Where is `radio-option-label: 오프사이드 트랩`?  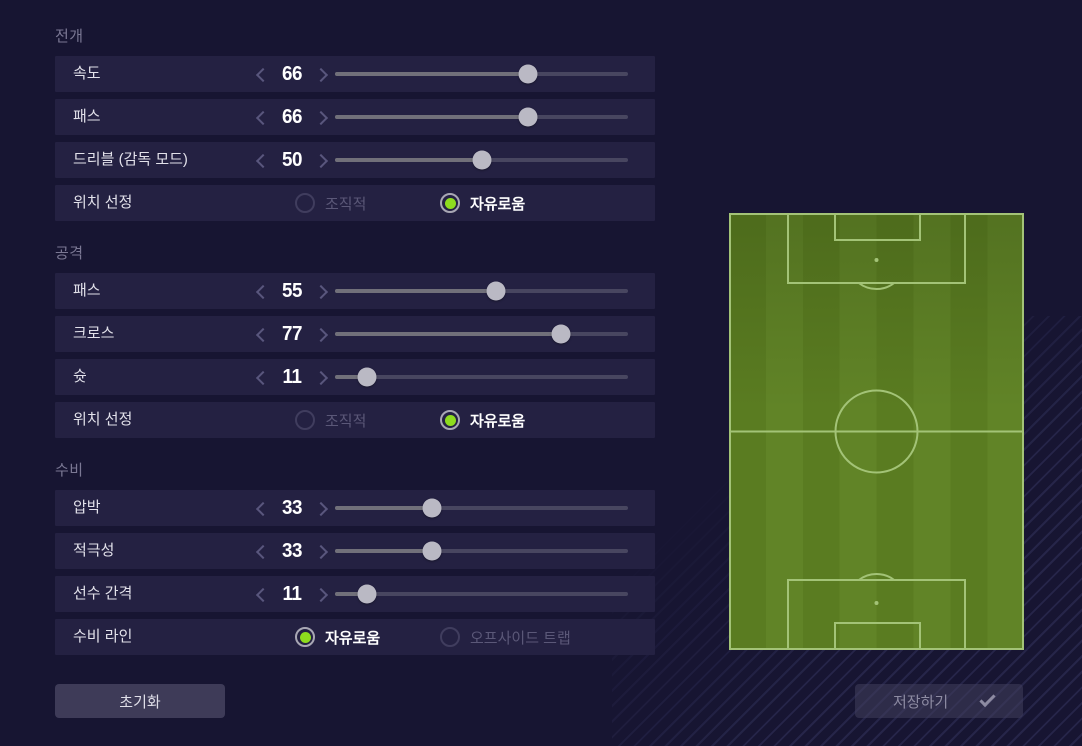
radio-option-label: 오프사이드 트랩 is located at coordinates (520, 638).